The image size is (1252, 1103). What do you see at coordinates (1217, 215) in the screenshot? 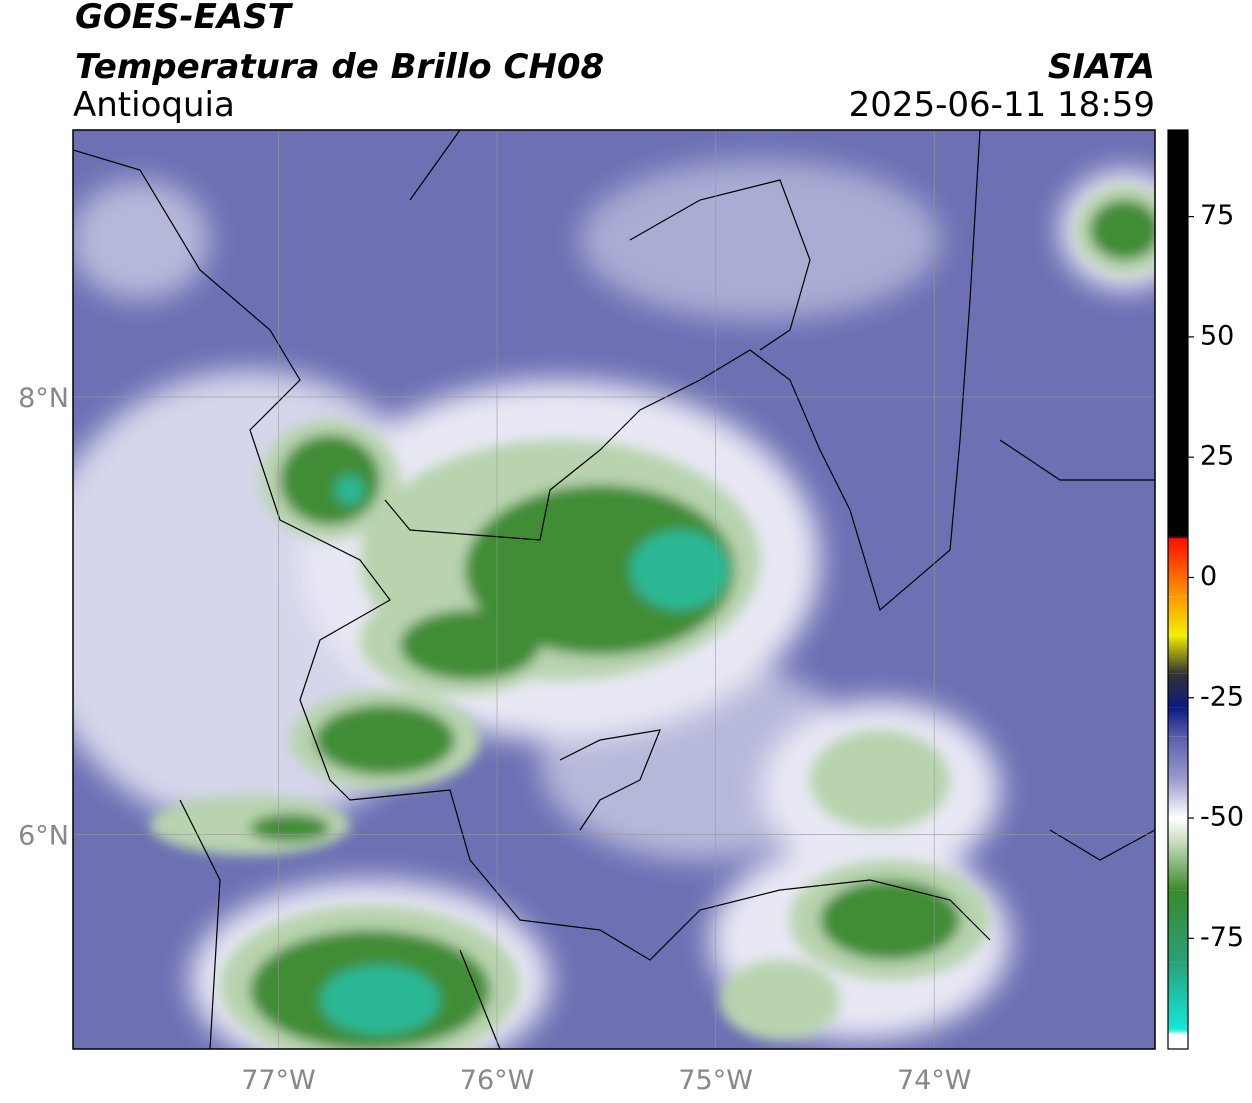
I see `colorbar-tick-label: 75` at bounding box center [1217, 215].